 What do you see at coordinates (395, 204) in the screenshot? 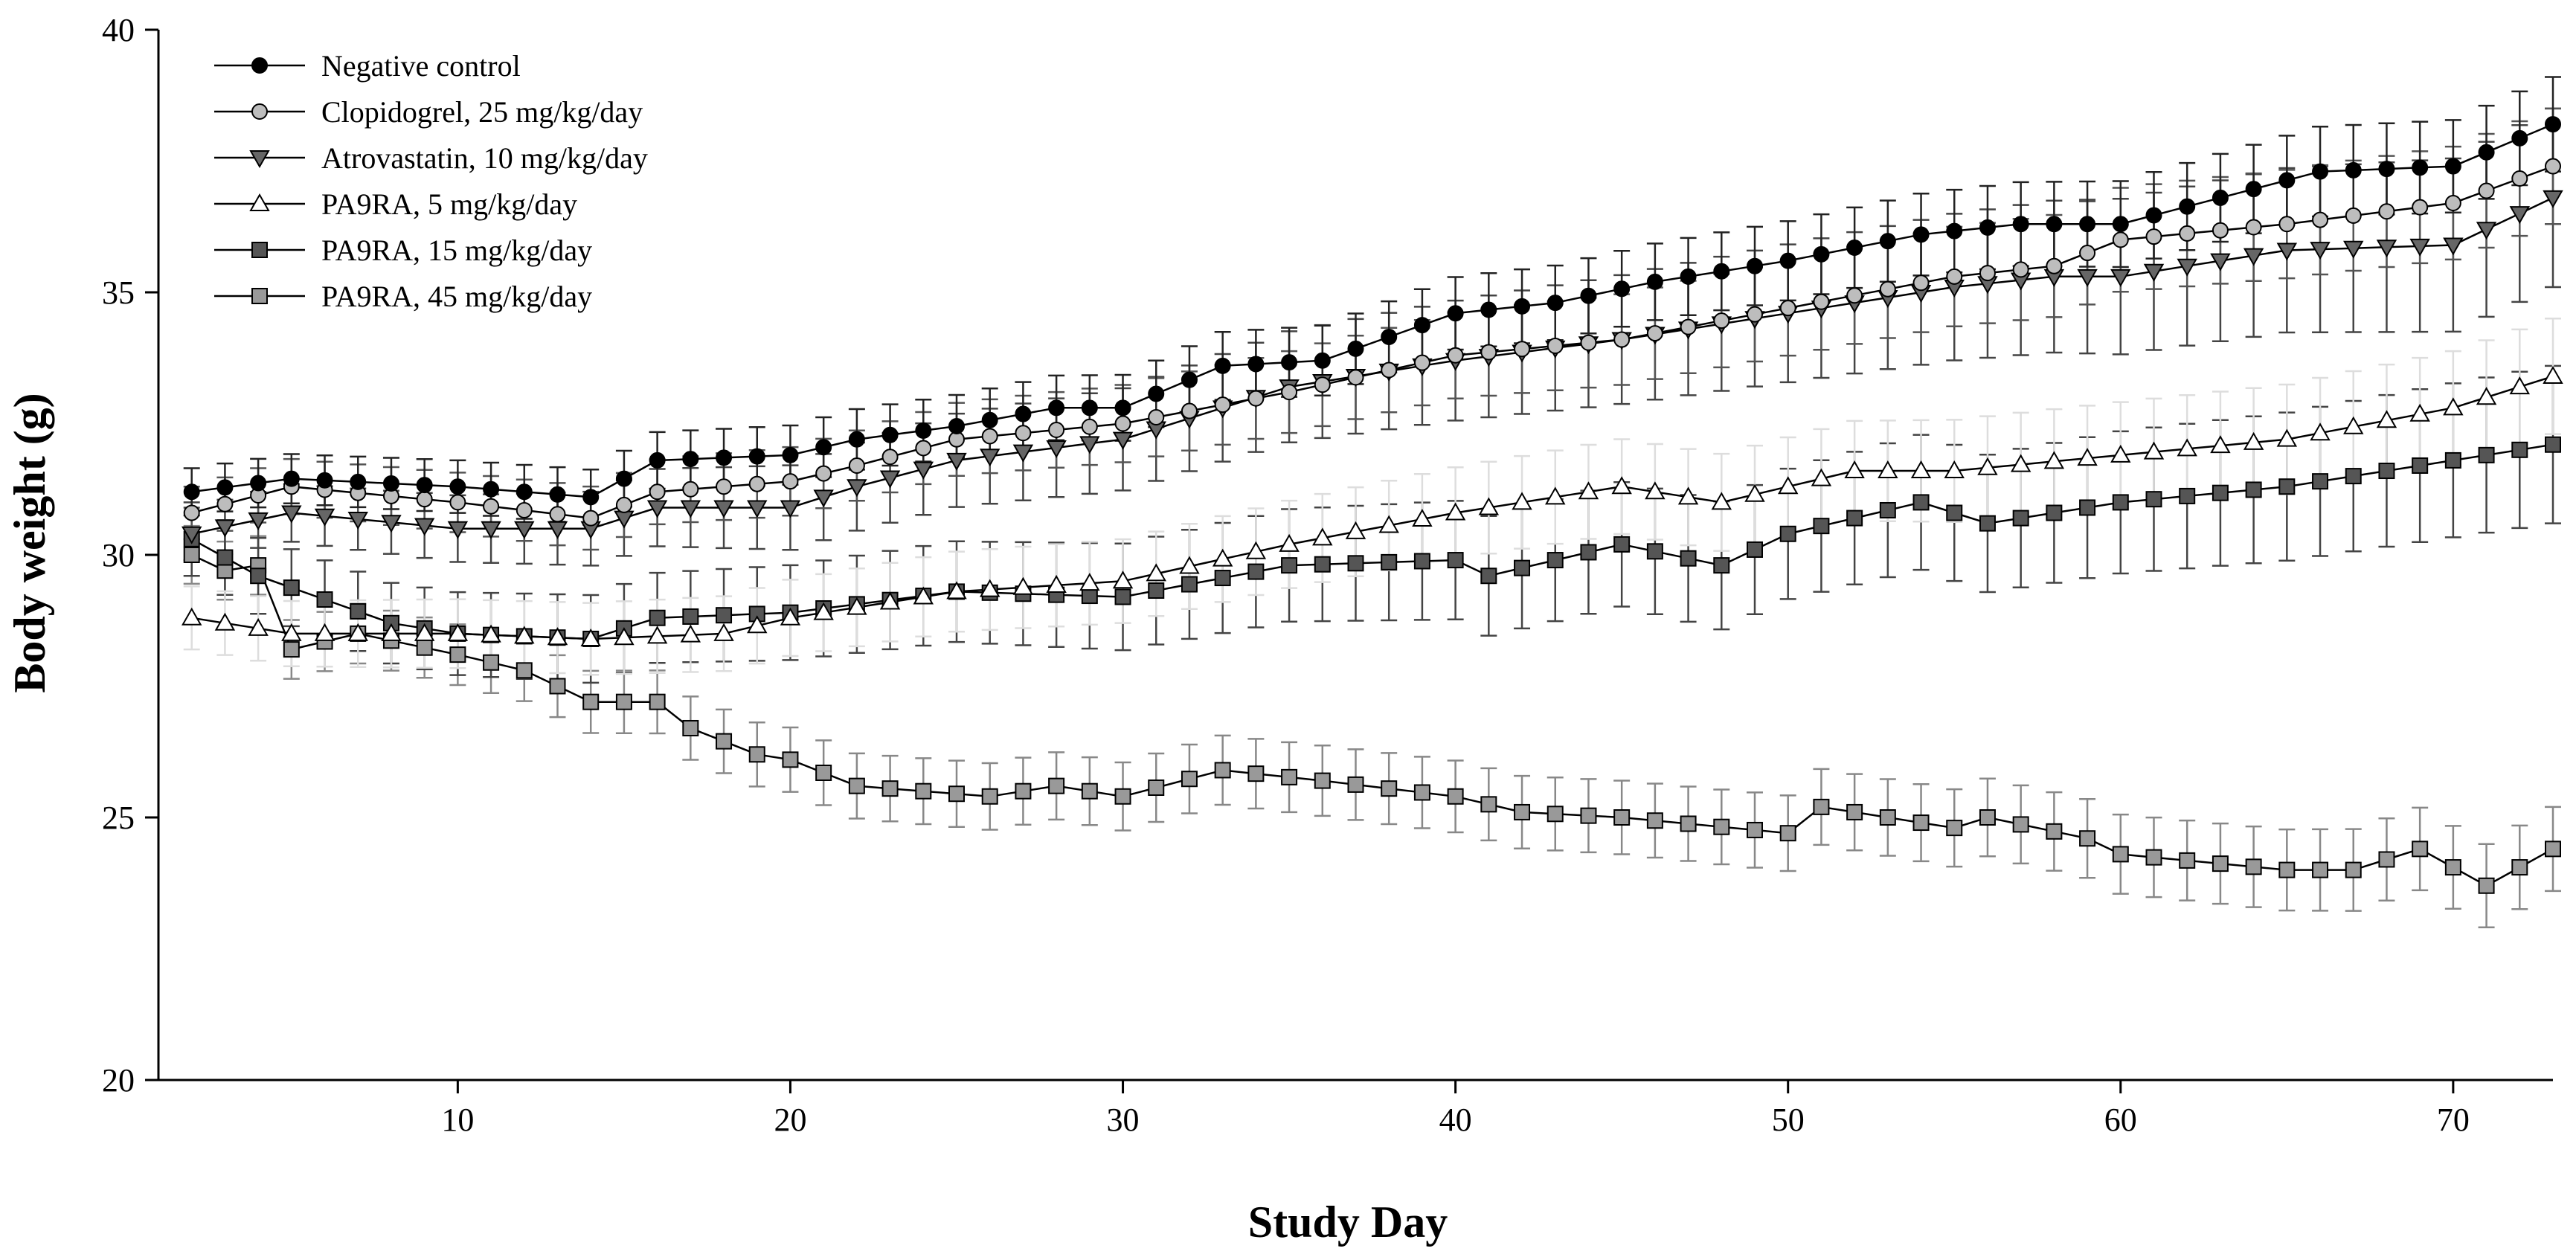
I see `legend-item-3: PA9RA, 5 mg/kg/day` at bounding box center [395, 204].